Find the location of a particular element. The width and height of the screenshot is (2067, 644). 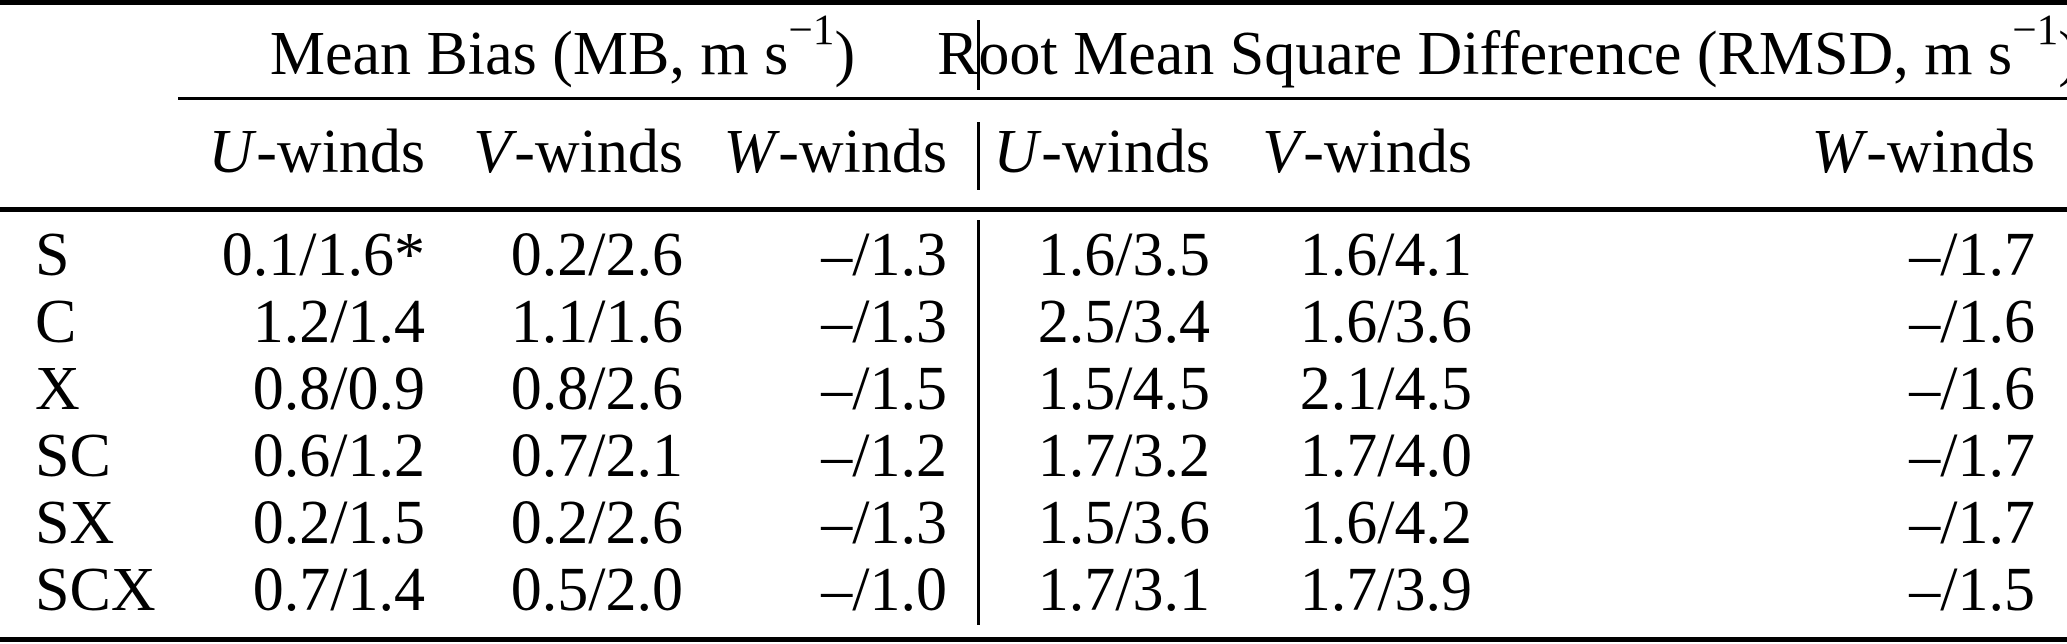

cell-mb-v: 0.7/2.1 is located at coordinates (596, 456).